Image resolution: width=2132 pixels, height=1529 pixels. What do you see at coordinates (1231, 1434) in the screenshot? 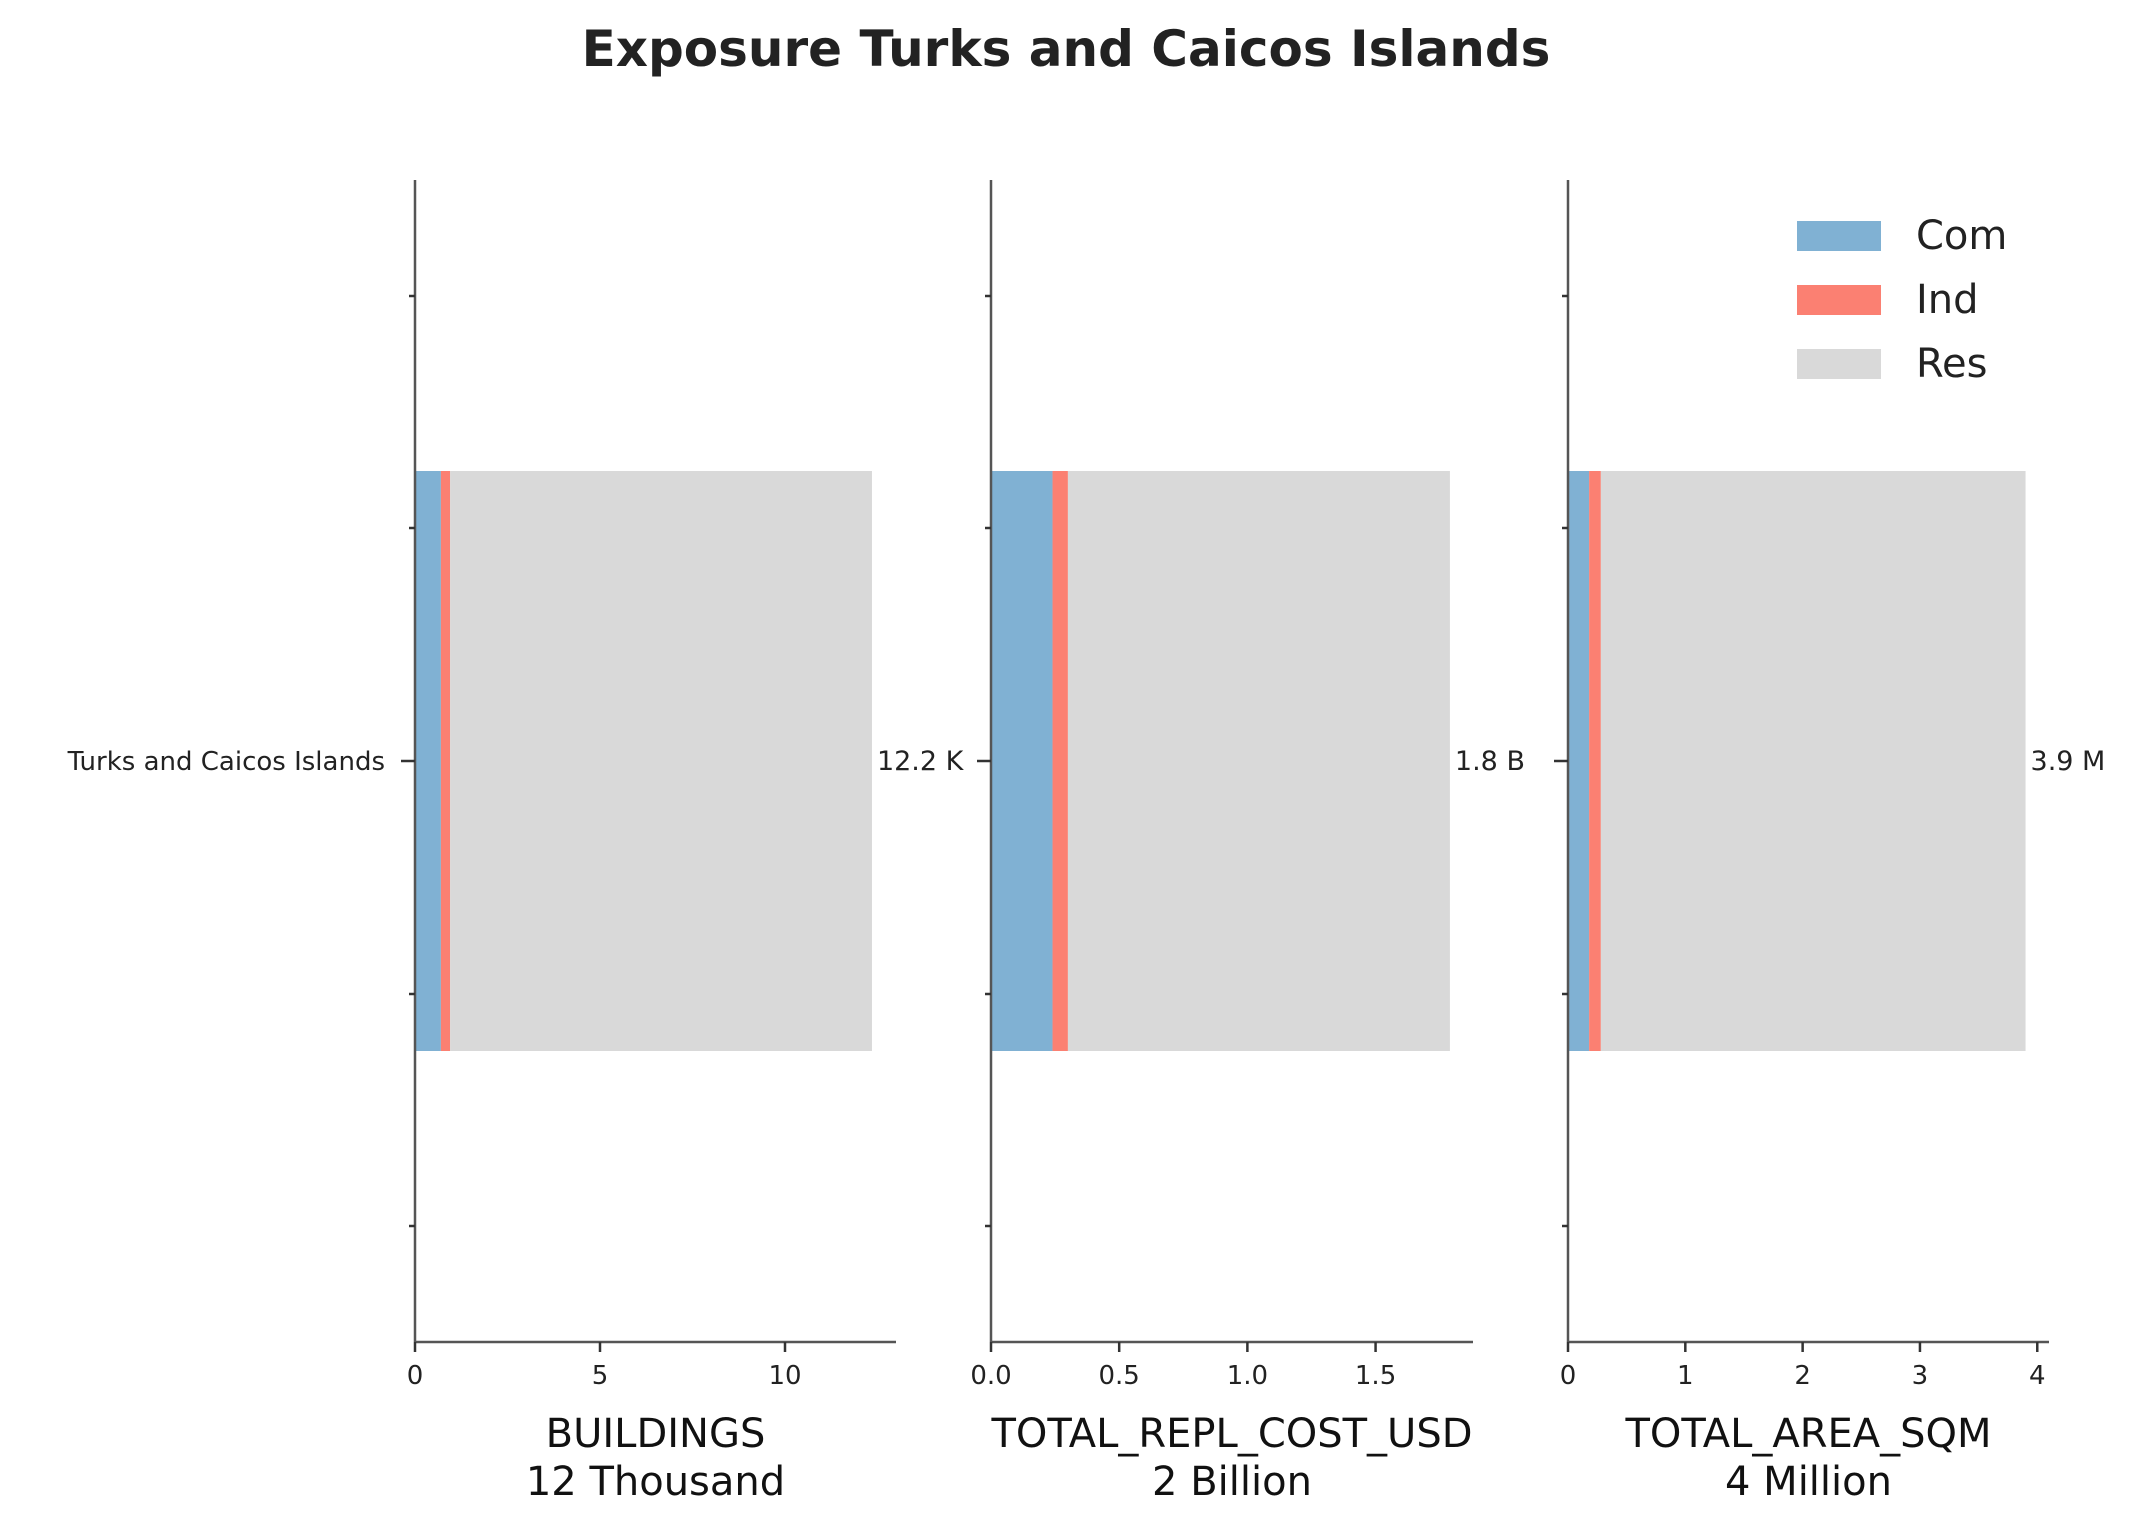
I see `x-axis-title: TOTAL_REPL_COST_USD` at bounding box center [1231, 1434].